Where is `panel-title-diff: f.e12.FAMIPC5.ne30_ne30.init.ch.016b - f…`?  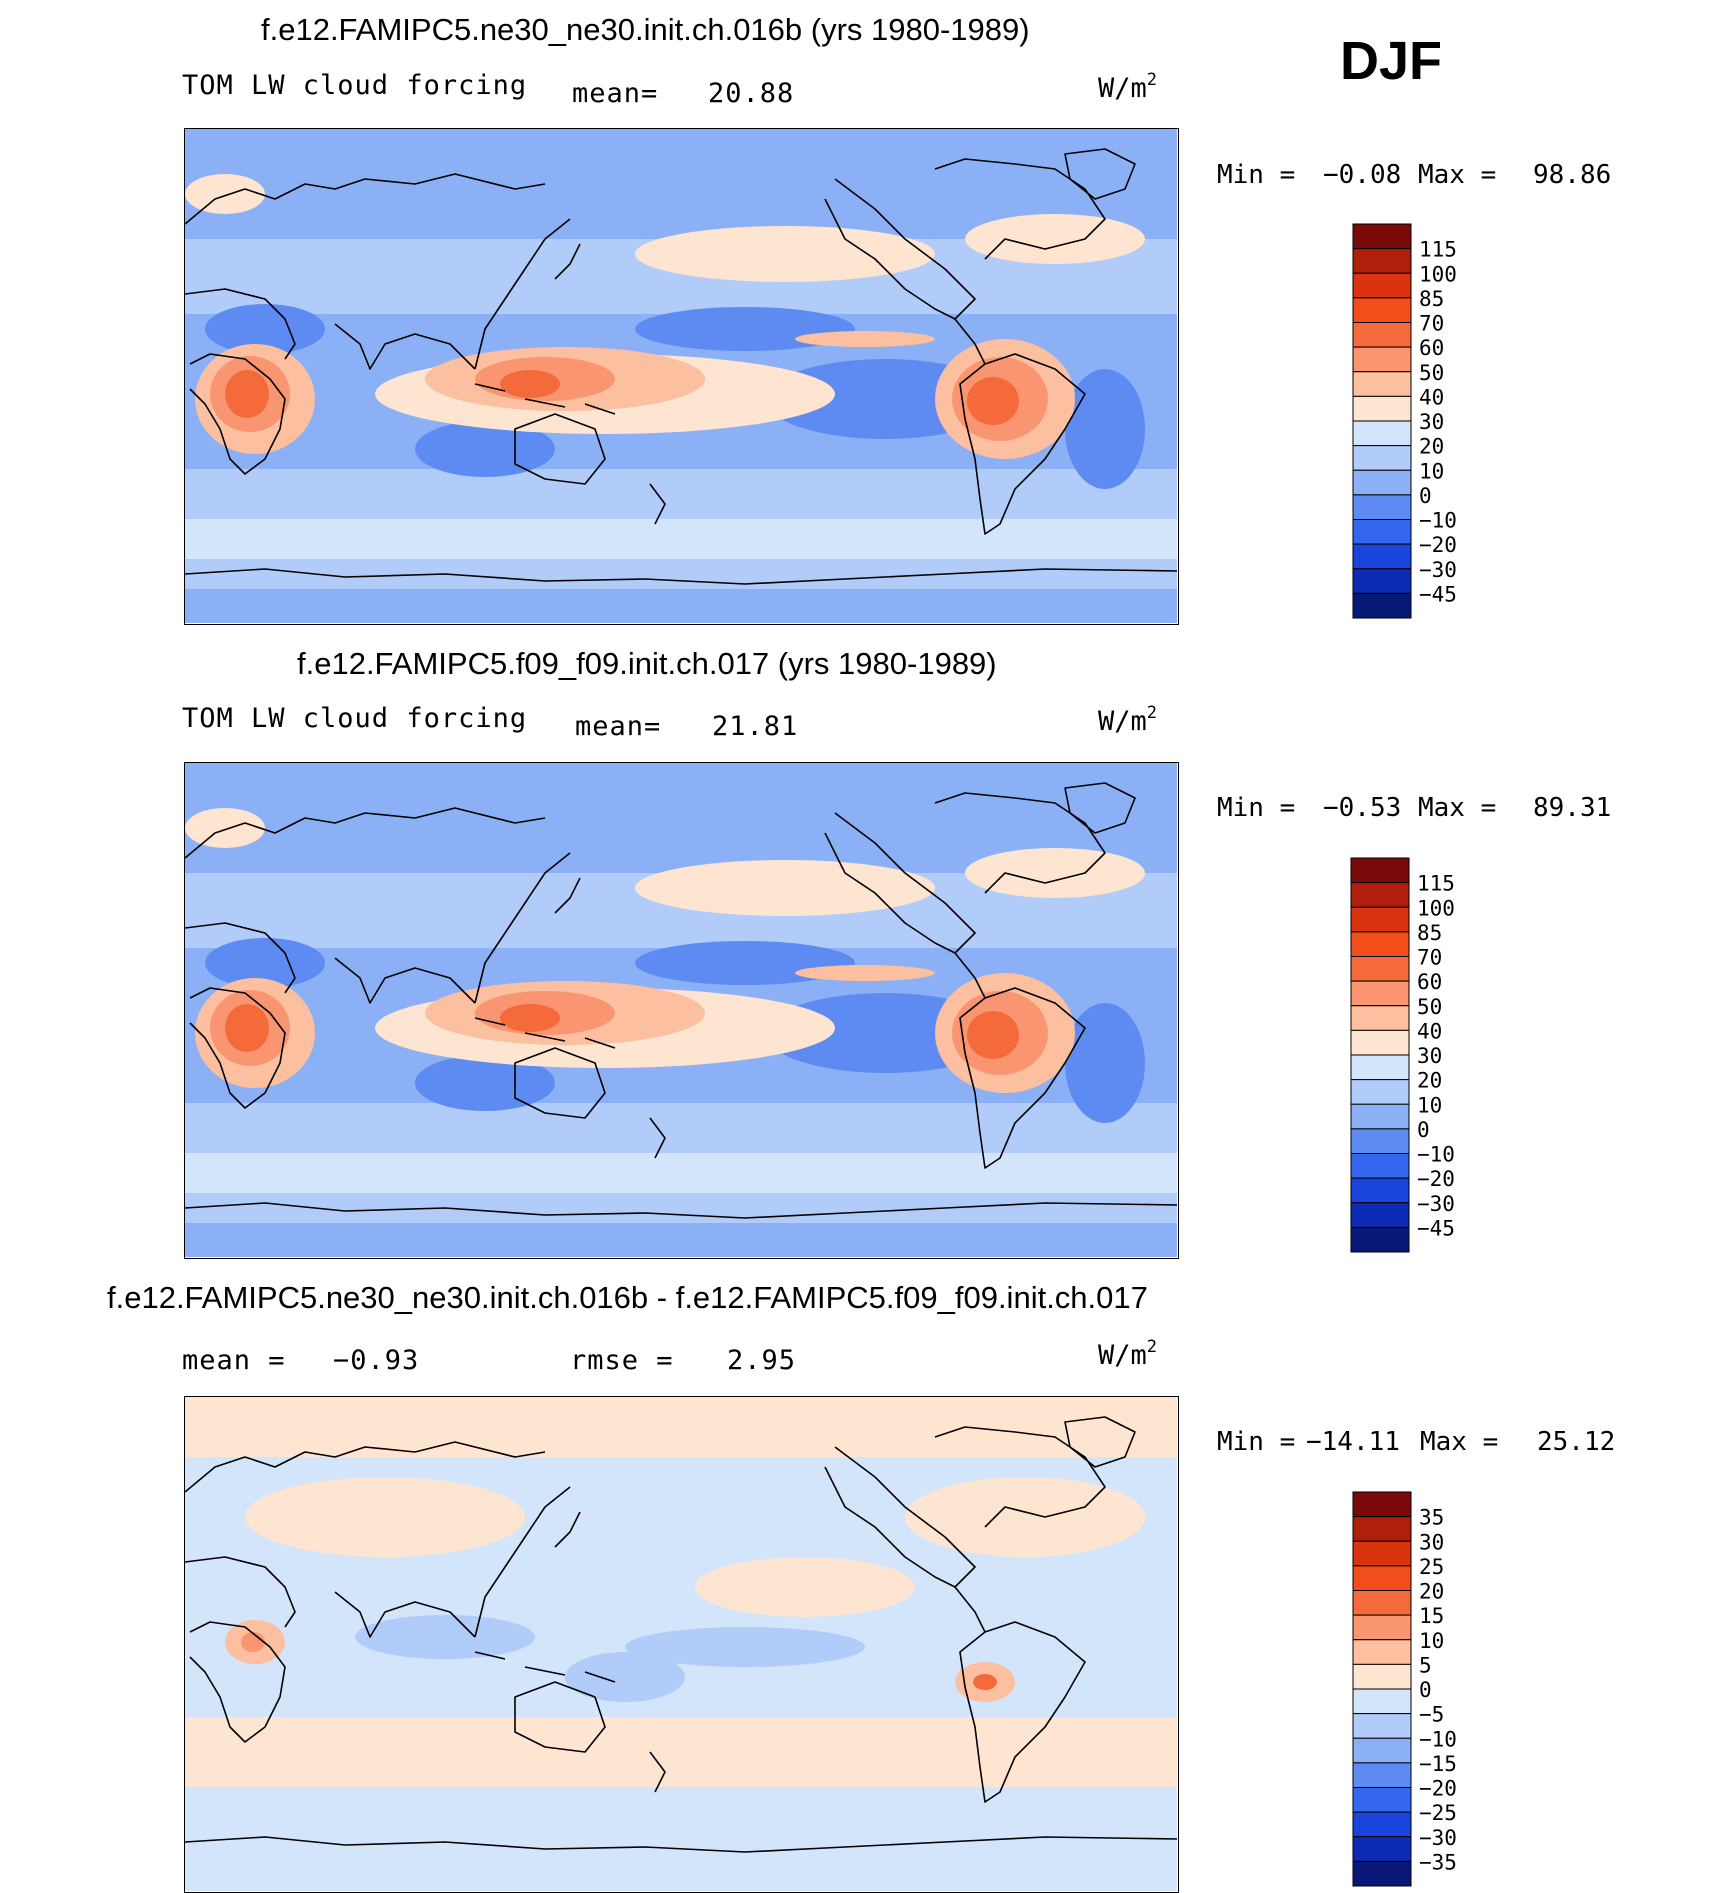
panel-title-diff: f.e12.FAMIPC5.ne30_ne30.init.ch.016b - f… is located at coordinates (627, 1297).